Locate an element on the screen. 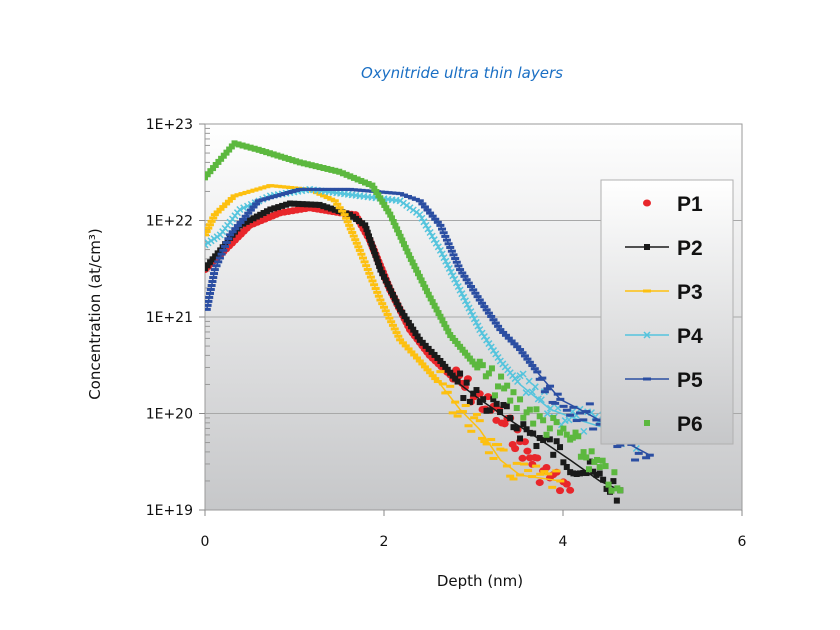 Image resolution: width=840 pixels, height=630 pixels. legend-item-p6: P6 is located at coordinates (673, 424).